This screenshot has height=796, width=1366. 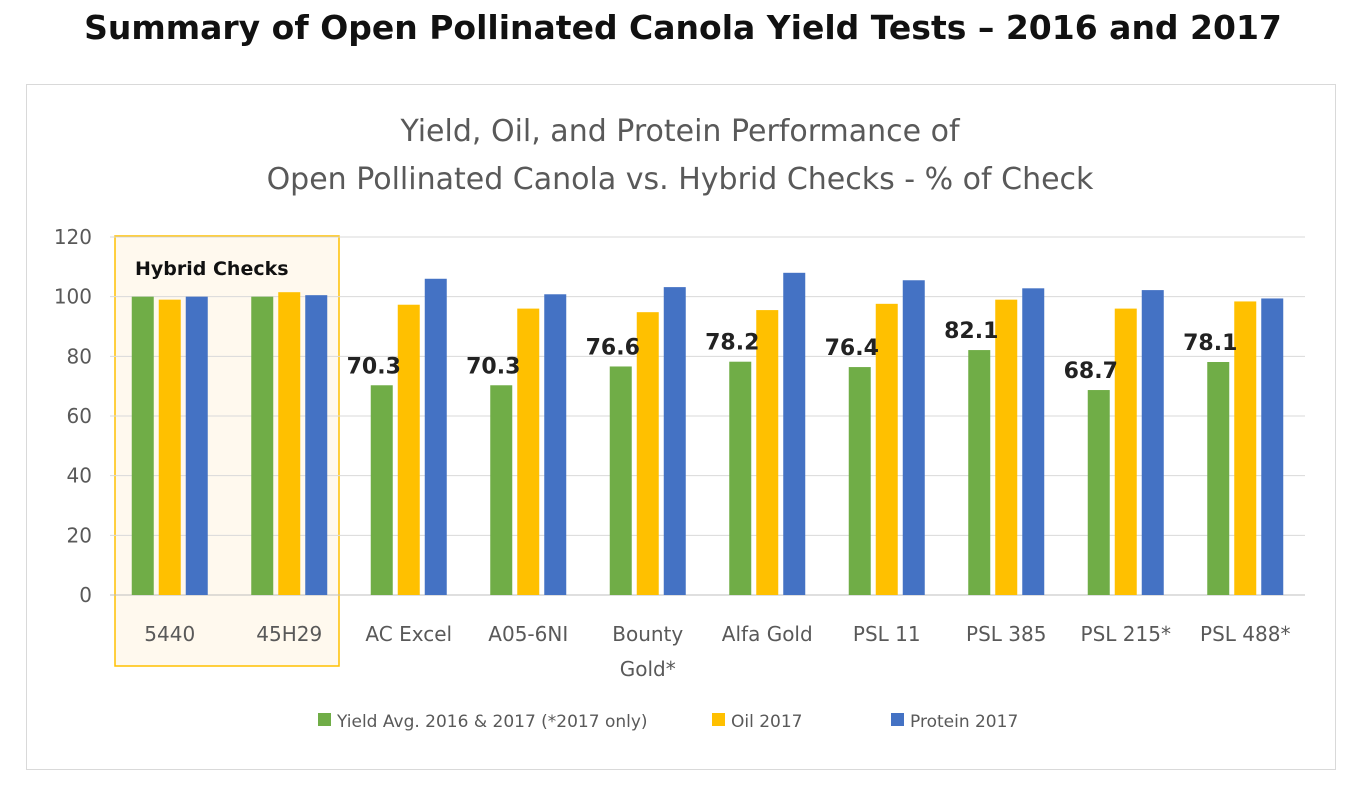 I want to click on y-tick-label: 100, so click(x=73, y=297).